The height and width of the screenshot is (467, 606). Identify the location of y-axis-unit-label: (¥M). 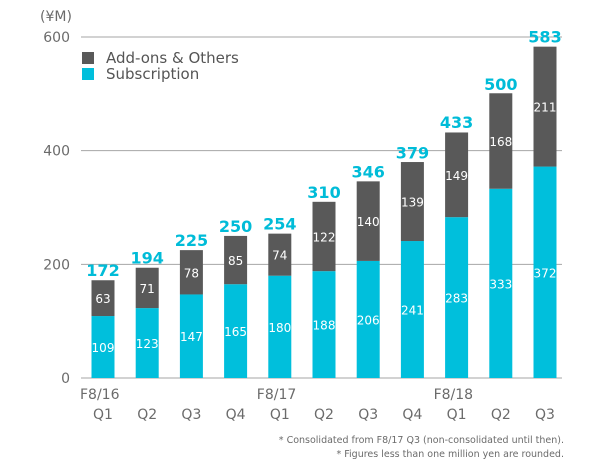
(56, 17).